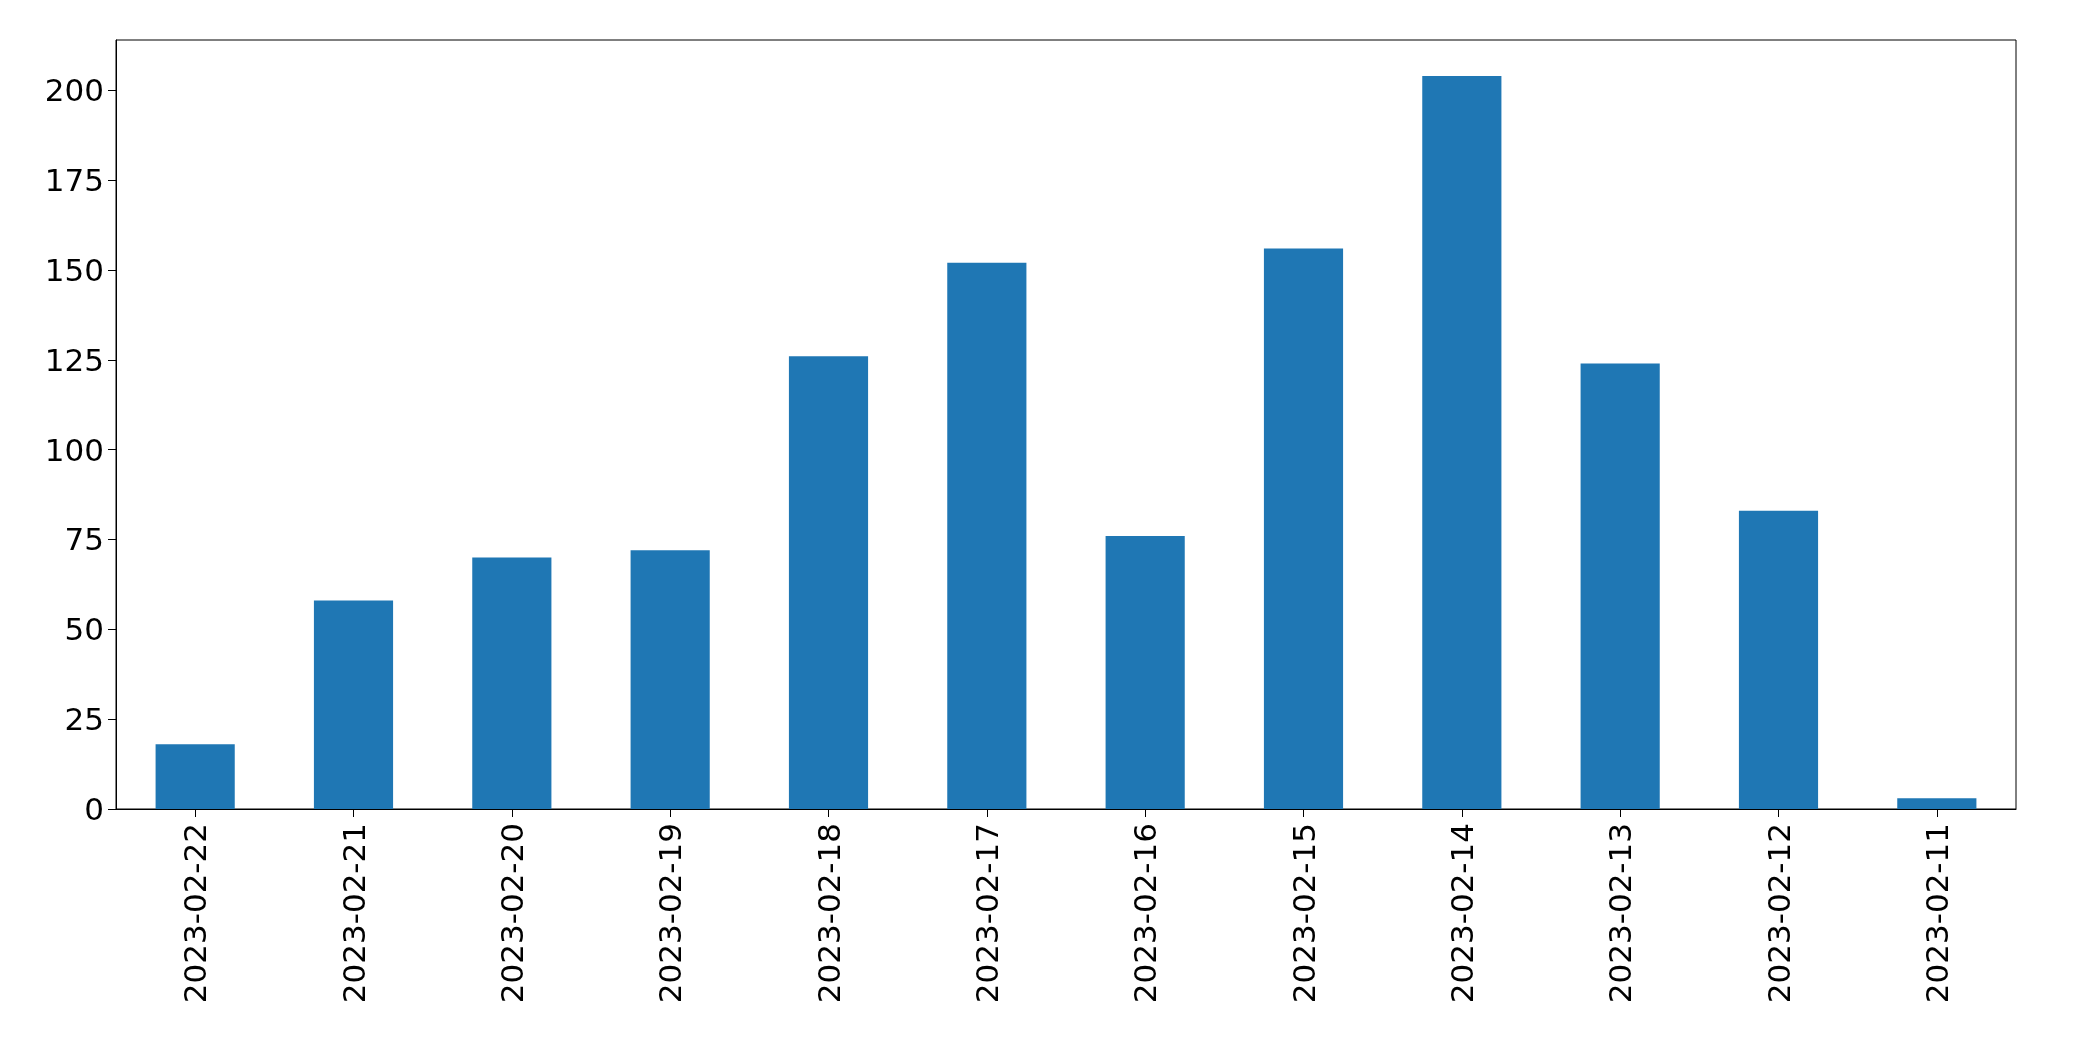  Describe the element at coordinates (74, 359) in the screenshot. I see `y-tick-label: 125` at that location.